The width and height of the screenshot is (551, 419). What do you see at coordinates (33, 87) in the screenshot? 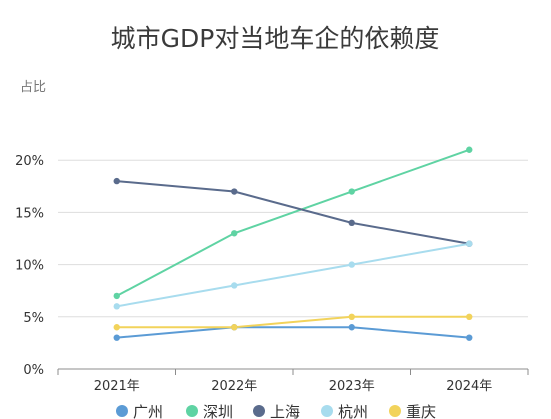
I see `y-axis-label: 占比` at bounding box center [33, 87].